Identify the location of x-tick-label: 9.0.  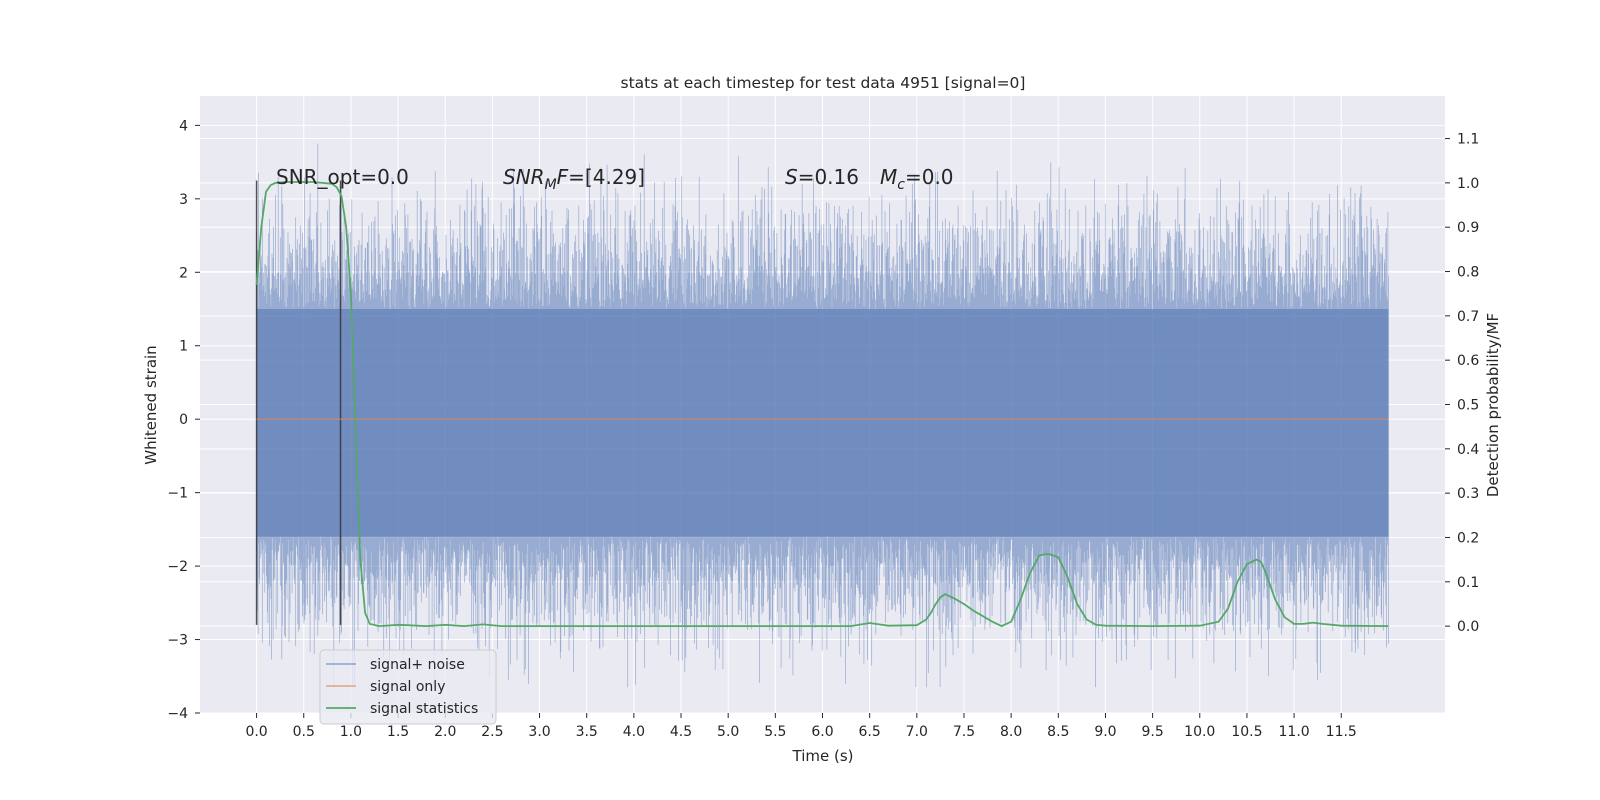
(1105, 732).